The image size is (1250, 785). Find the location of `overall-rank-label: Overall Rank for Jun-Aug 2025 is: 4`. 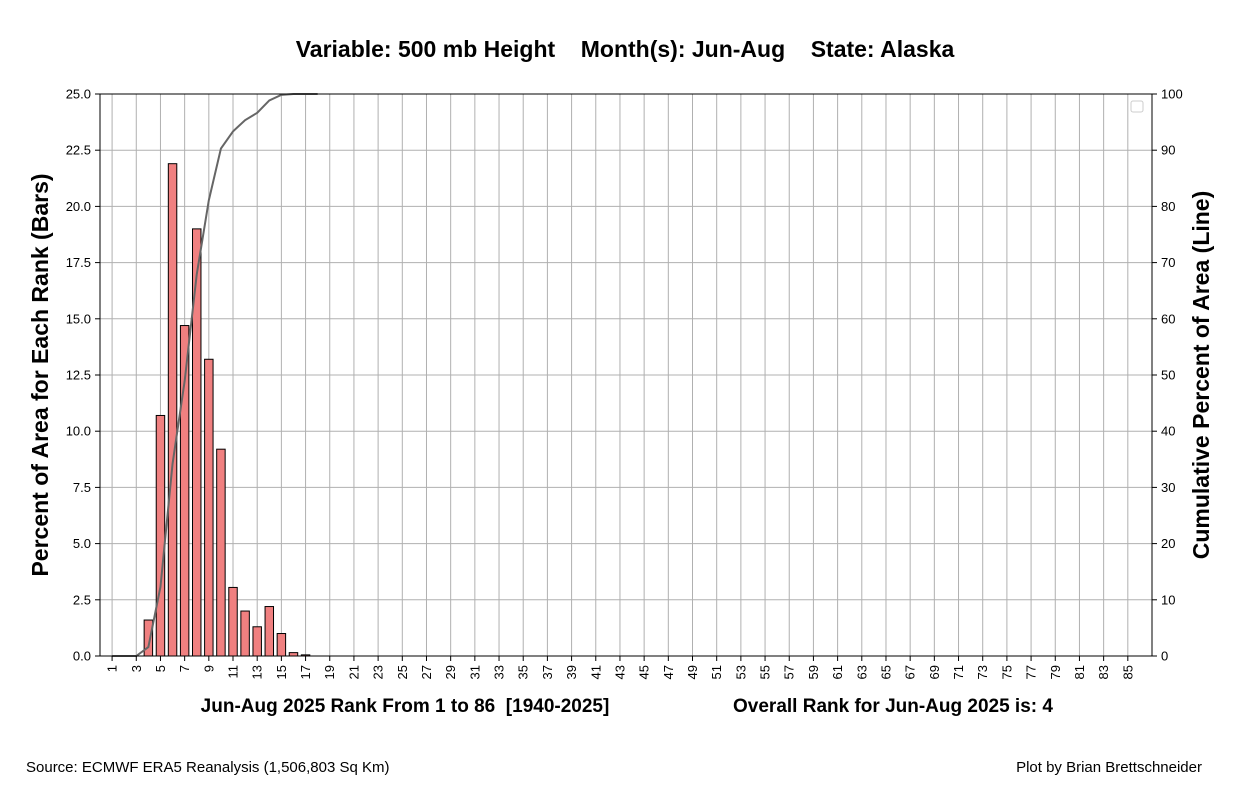

overall-rank-label: Overall Rank for Jun-Aug 2025 is: 4 is located at coordinates (893, 706).